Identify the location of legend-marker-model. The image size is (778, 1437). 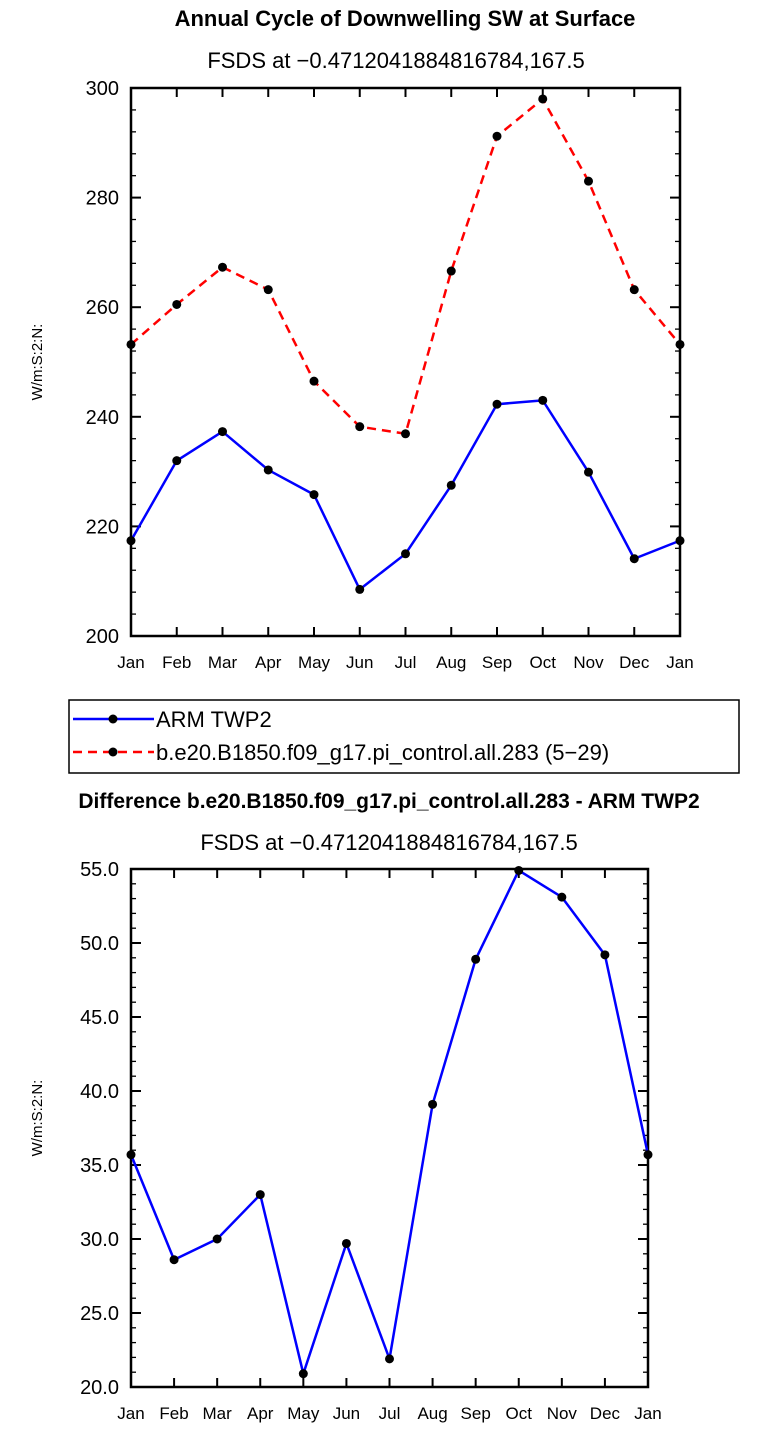
(113, 752).